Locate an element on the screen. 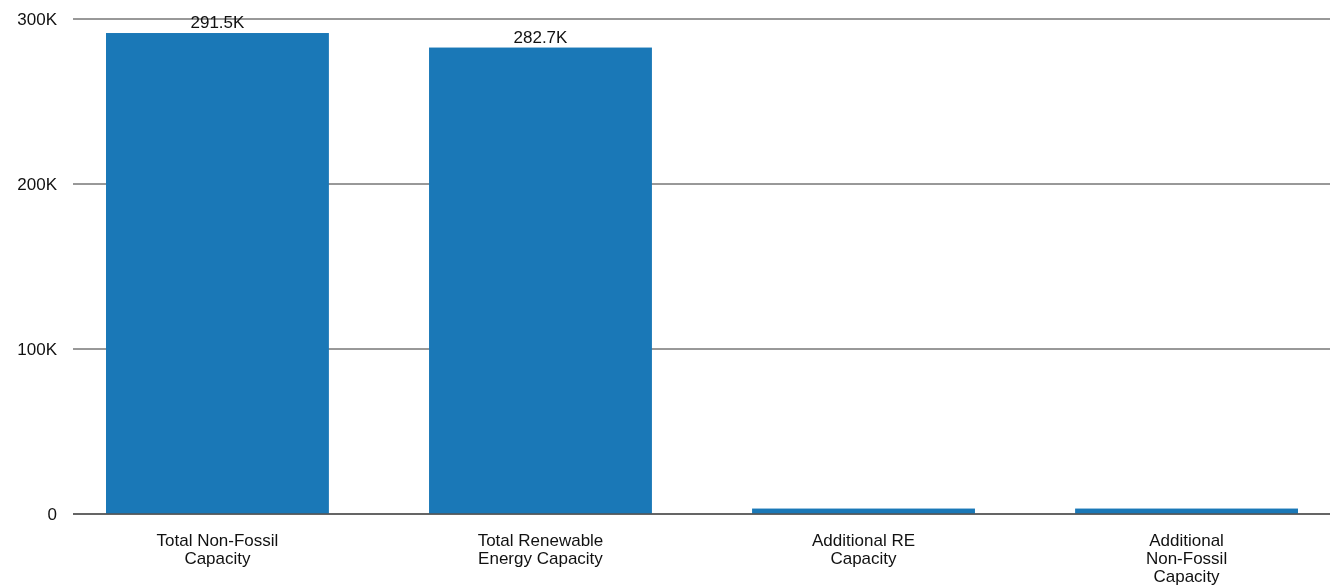 This screenshot has width=1333, height=587. y-tick-label: 300K is located at coordinates (37, 19).